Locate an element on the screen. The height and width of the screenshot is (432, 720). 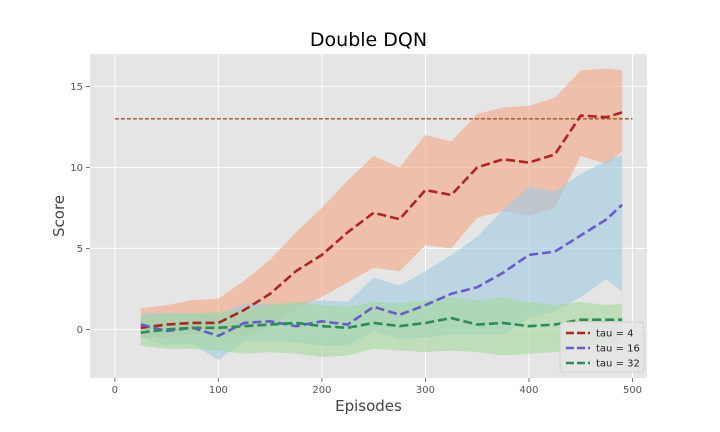
chart-title: Double DQN is located at coordinates (368, 40).